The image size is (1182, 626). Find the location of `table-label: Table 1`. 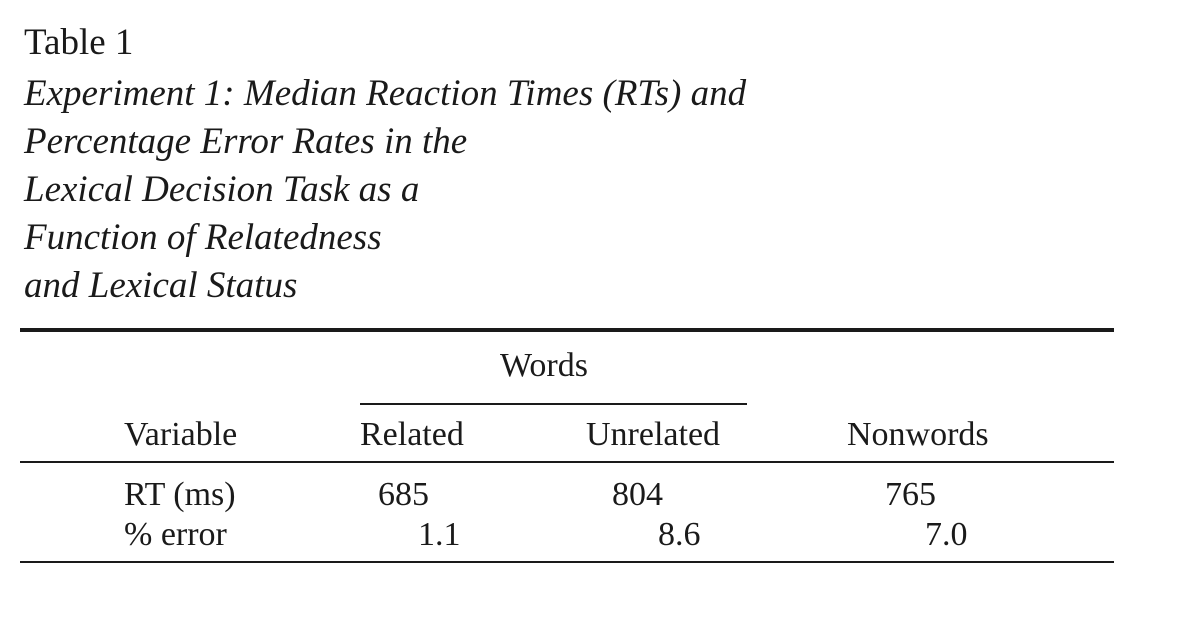

table-label: Table 1 is located at coordinates (79, 42).